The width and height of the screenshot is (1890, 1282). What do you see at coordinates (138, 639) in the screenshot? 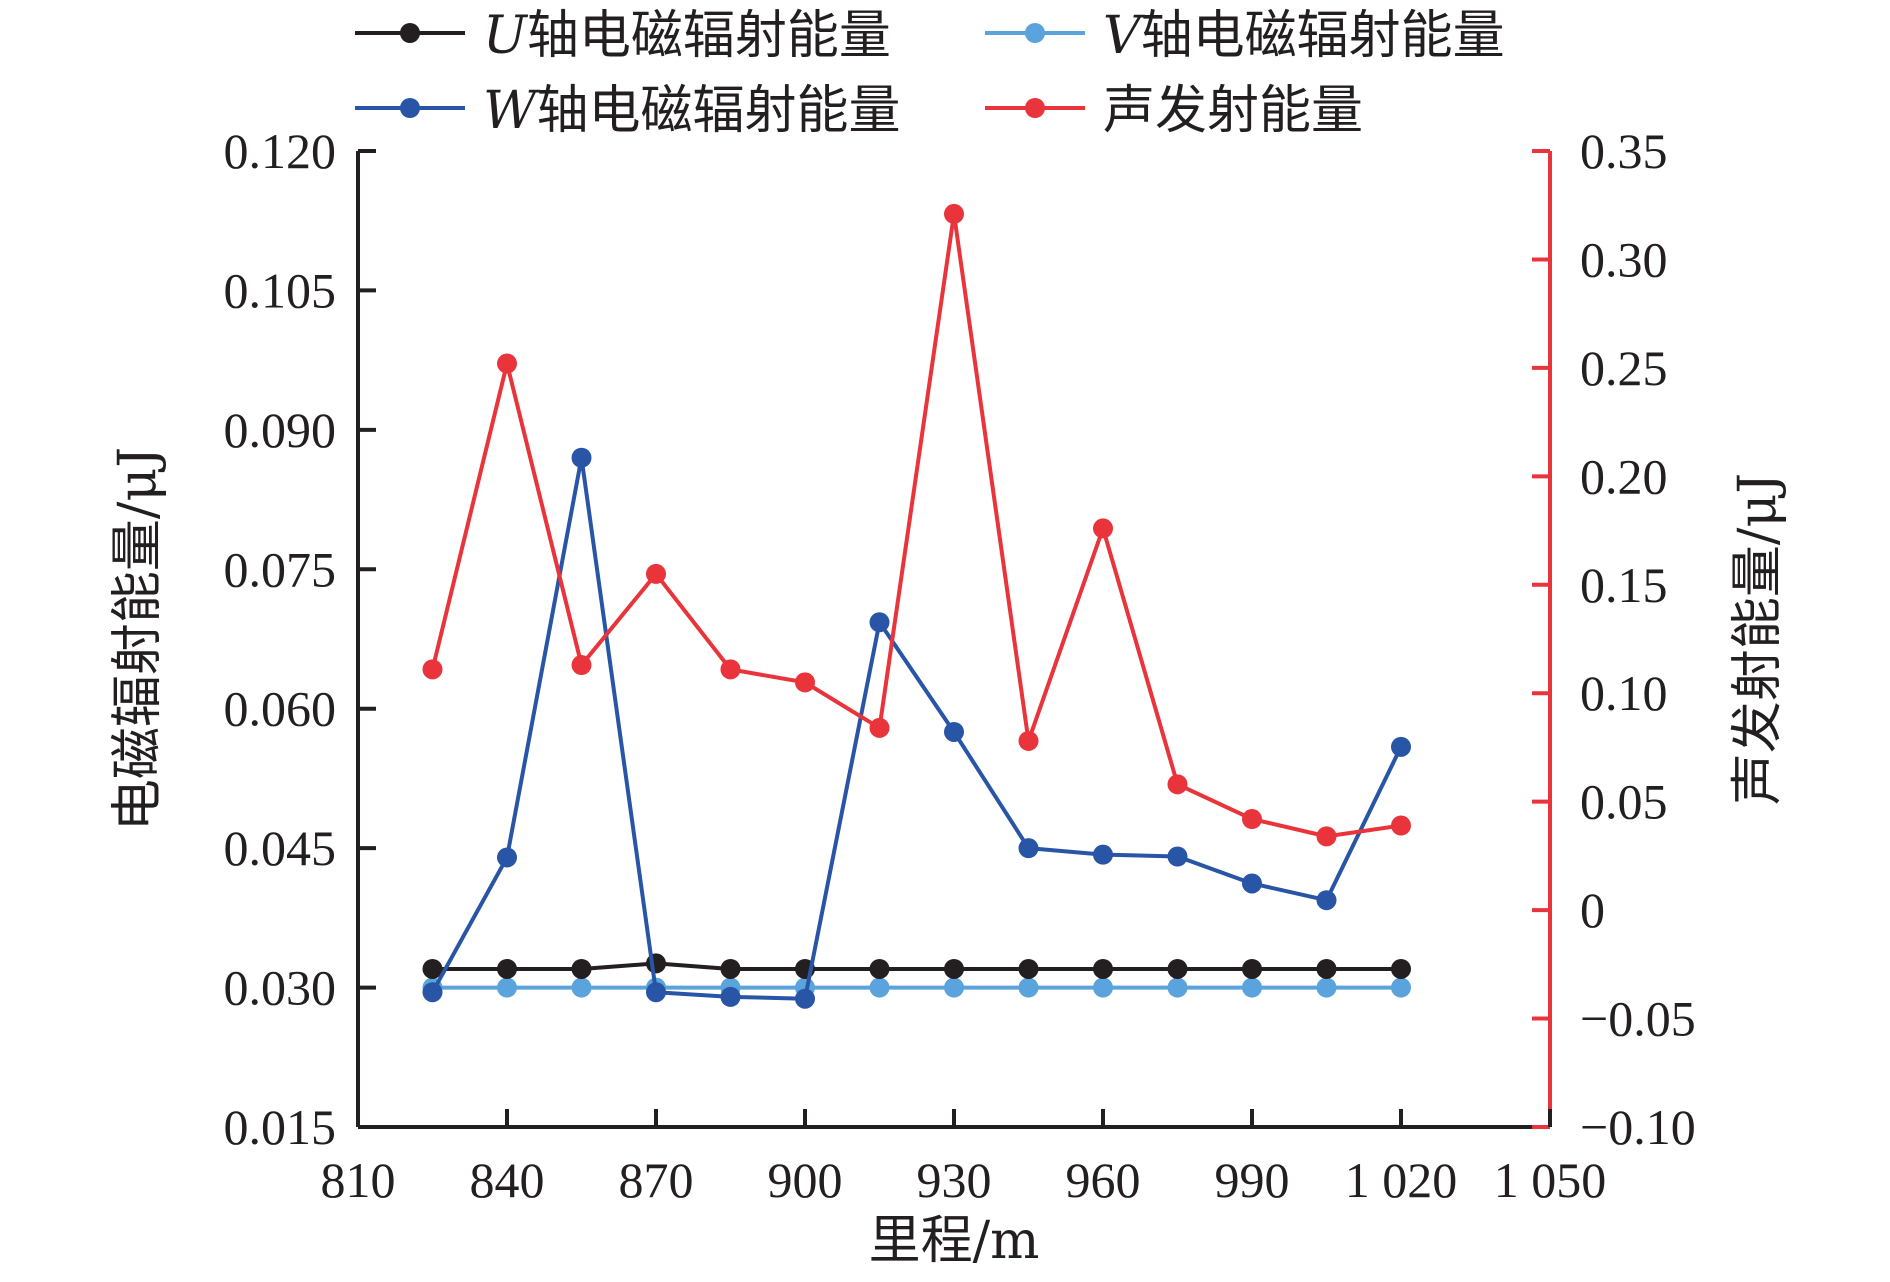
I see `left-axis-title: 电磁辐射能量/μJ` at bounding box center [138, 639].